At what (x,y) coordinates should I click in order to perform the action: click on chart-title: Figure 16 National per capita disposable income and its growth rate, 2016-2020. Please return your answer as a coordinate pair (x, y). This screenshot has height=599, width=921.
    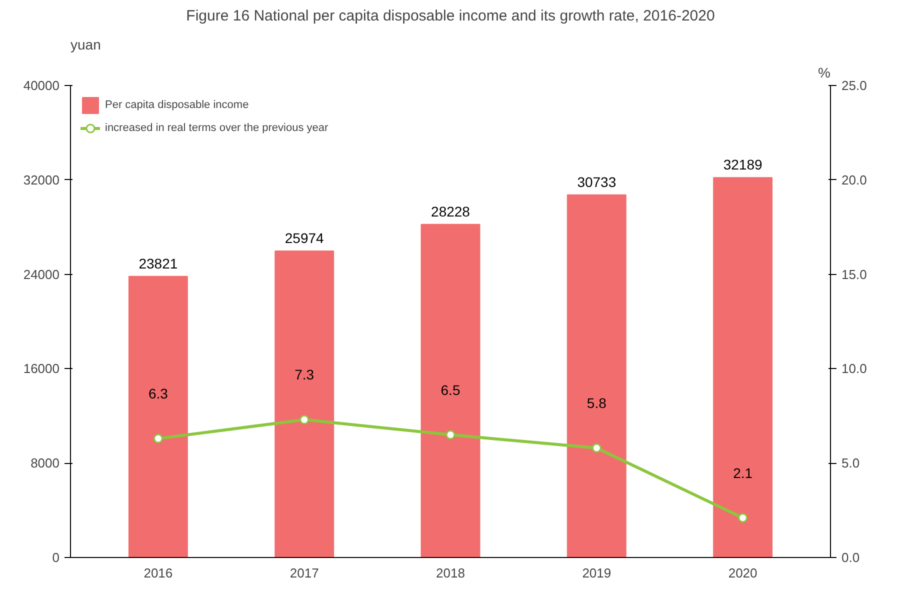
    Looking at the image, I should click on (450, 16).